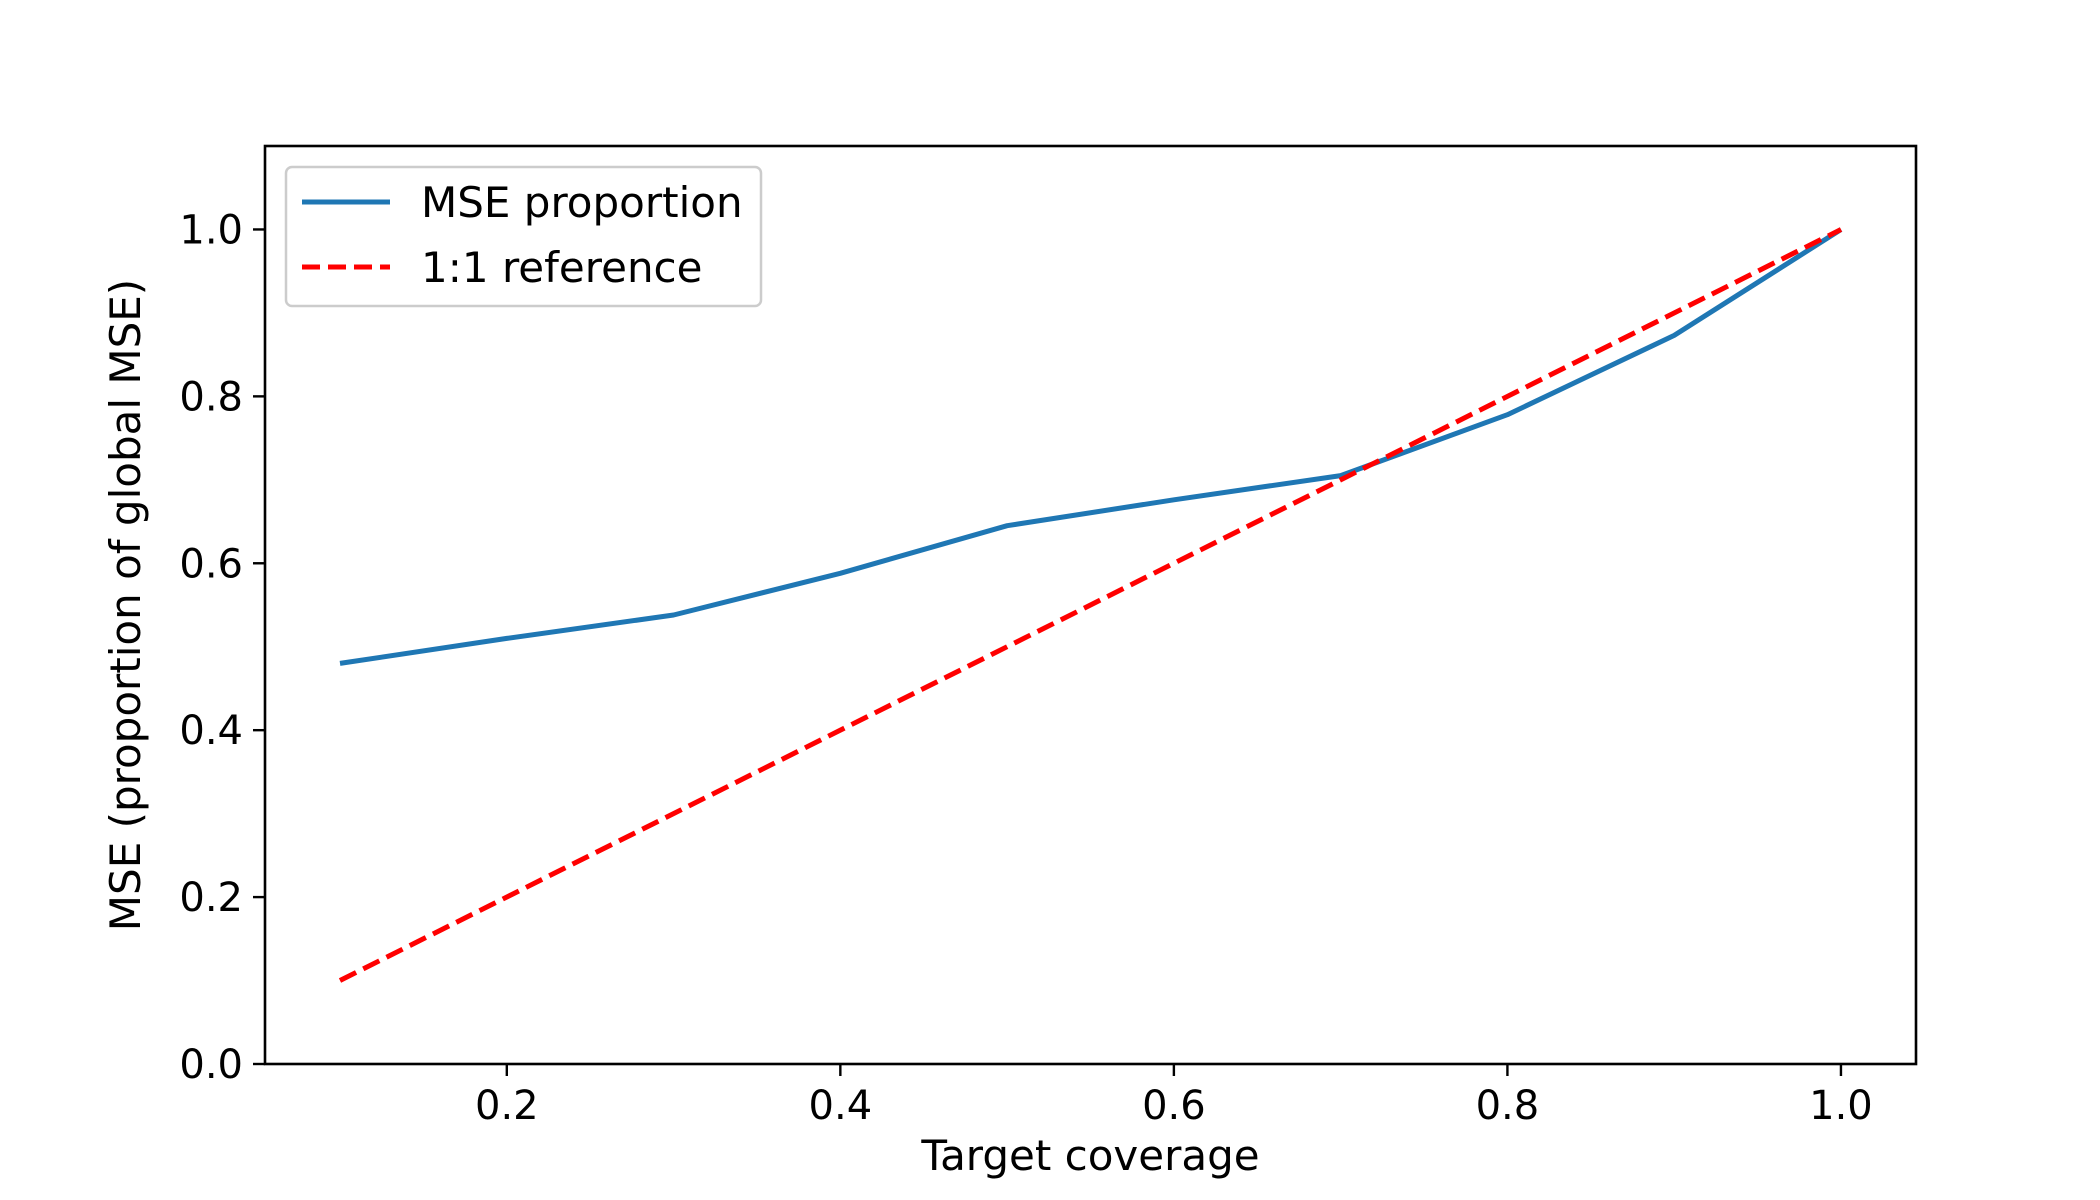 This screenshot has width=2100, height=1200. I want to click on legend: MSE proportion 1:1 reference, so click(523, 236).